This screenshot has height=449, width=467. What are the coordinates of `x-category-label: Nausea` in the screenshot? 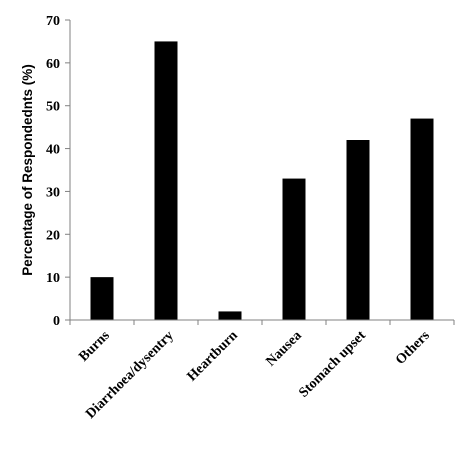 It's located at (283, 348).